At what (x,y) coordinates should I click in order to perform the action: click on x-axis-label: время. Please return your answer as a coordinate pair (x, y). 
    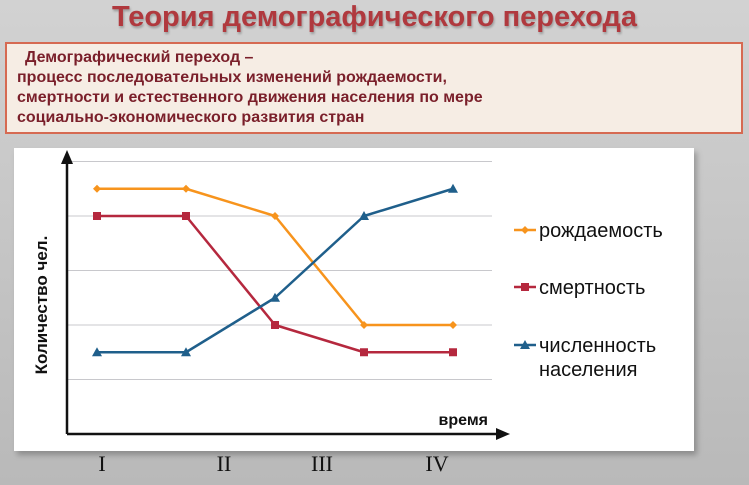
    Looking at the image, I should click on (463, 420).